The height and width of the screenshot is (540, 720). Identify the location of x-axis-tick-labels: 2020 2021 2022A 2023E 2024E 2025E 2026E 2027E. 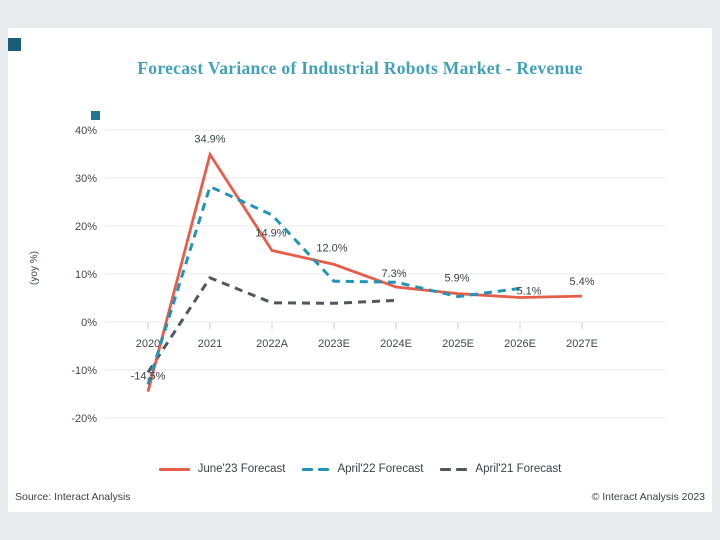
(367, 344).